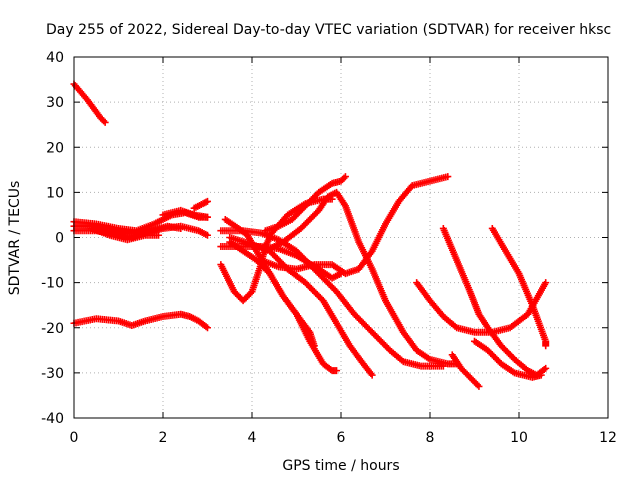 This screenshot has height=480, width=640. I want to click on y-tick-label: -30, so click(52, 374).